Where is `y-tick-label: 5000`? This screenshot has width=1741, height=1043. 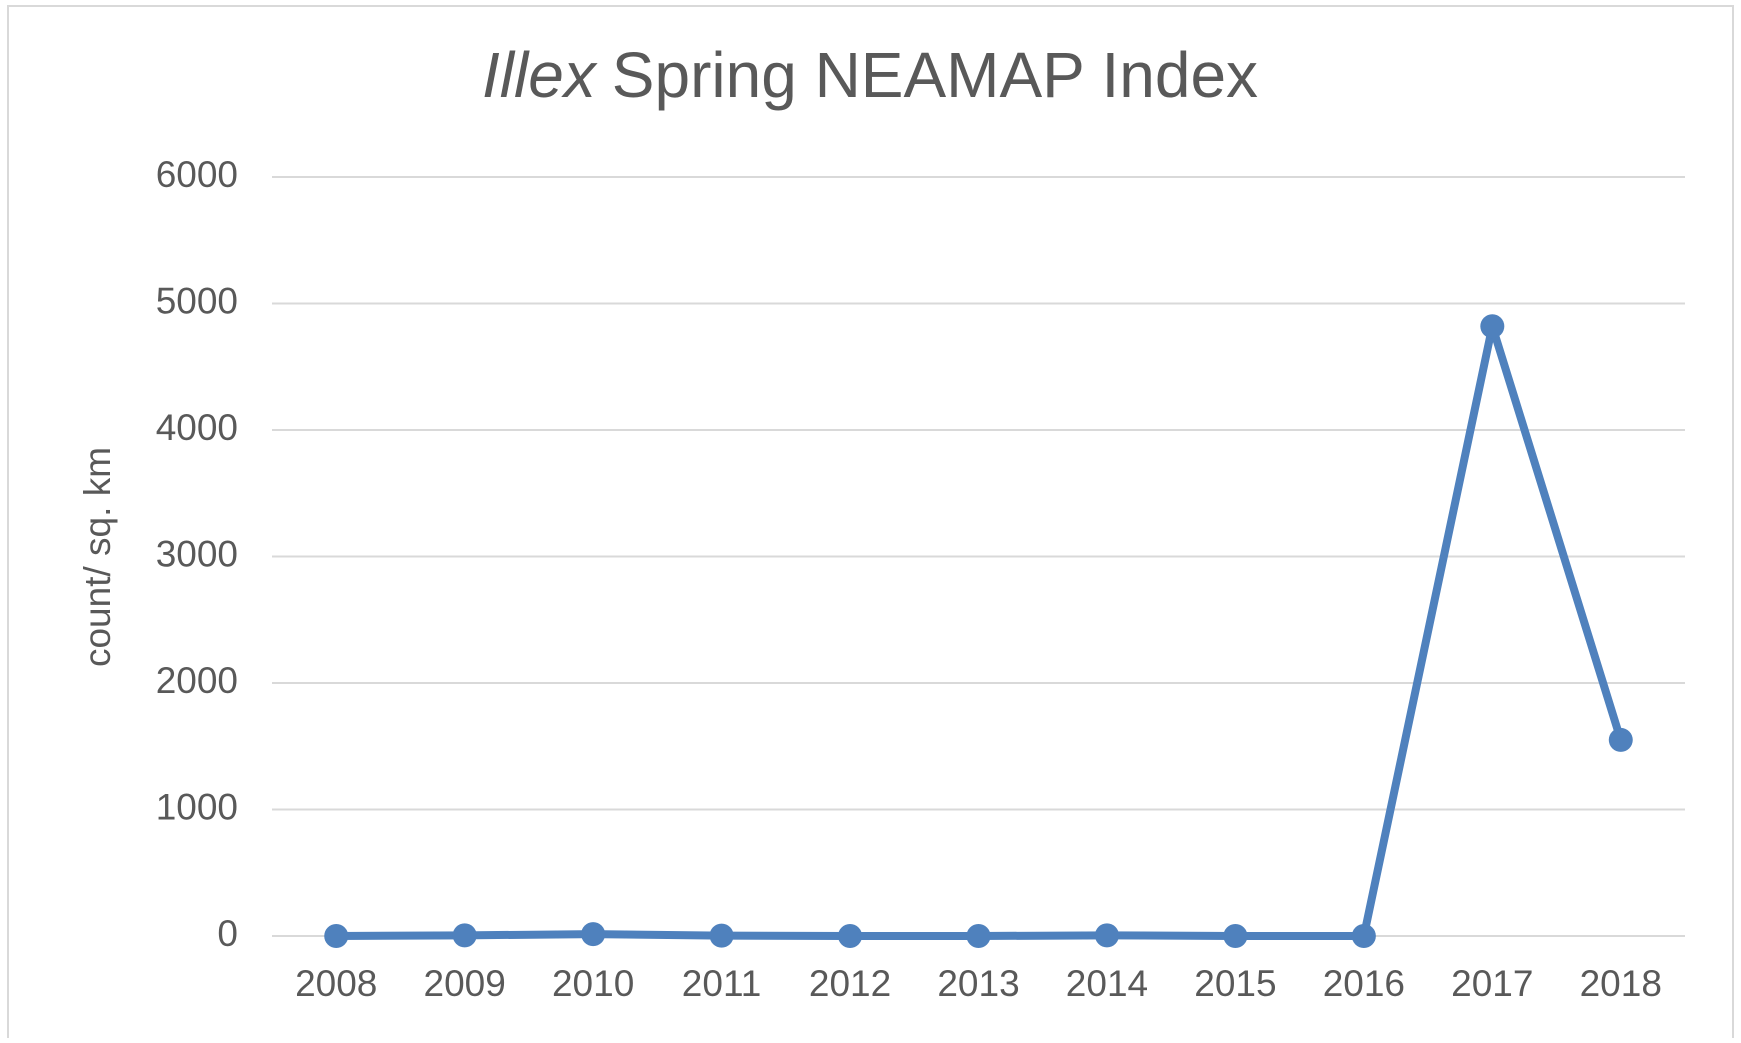
y-tick-label: 5000 is located at coordinates (197, 300).